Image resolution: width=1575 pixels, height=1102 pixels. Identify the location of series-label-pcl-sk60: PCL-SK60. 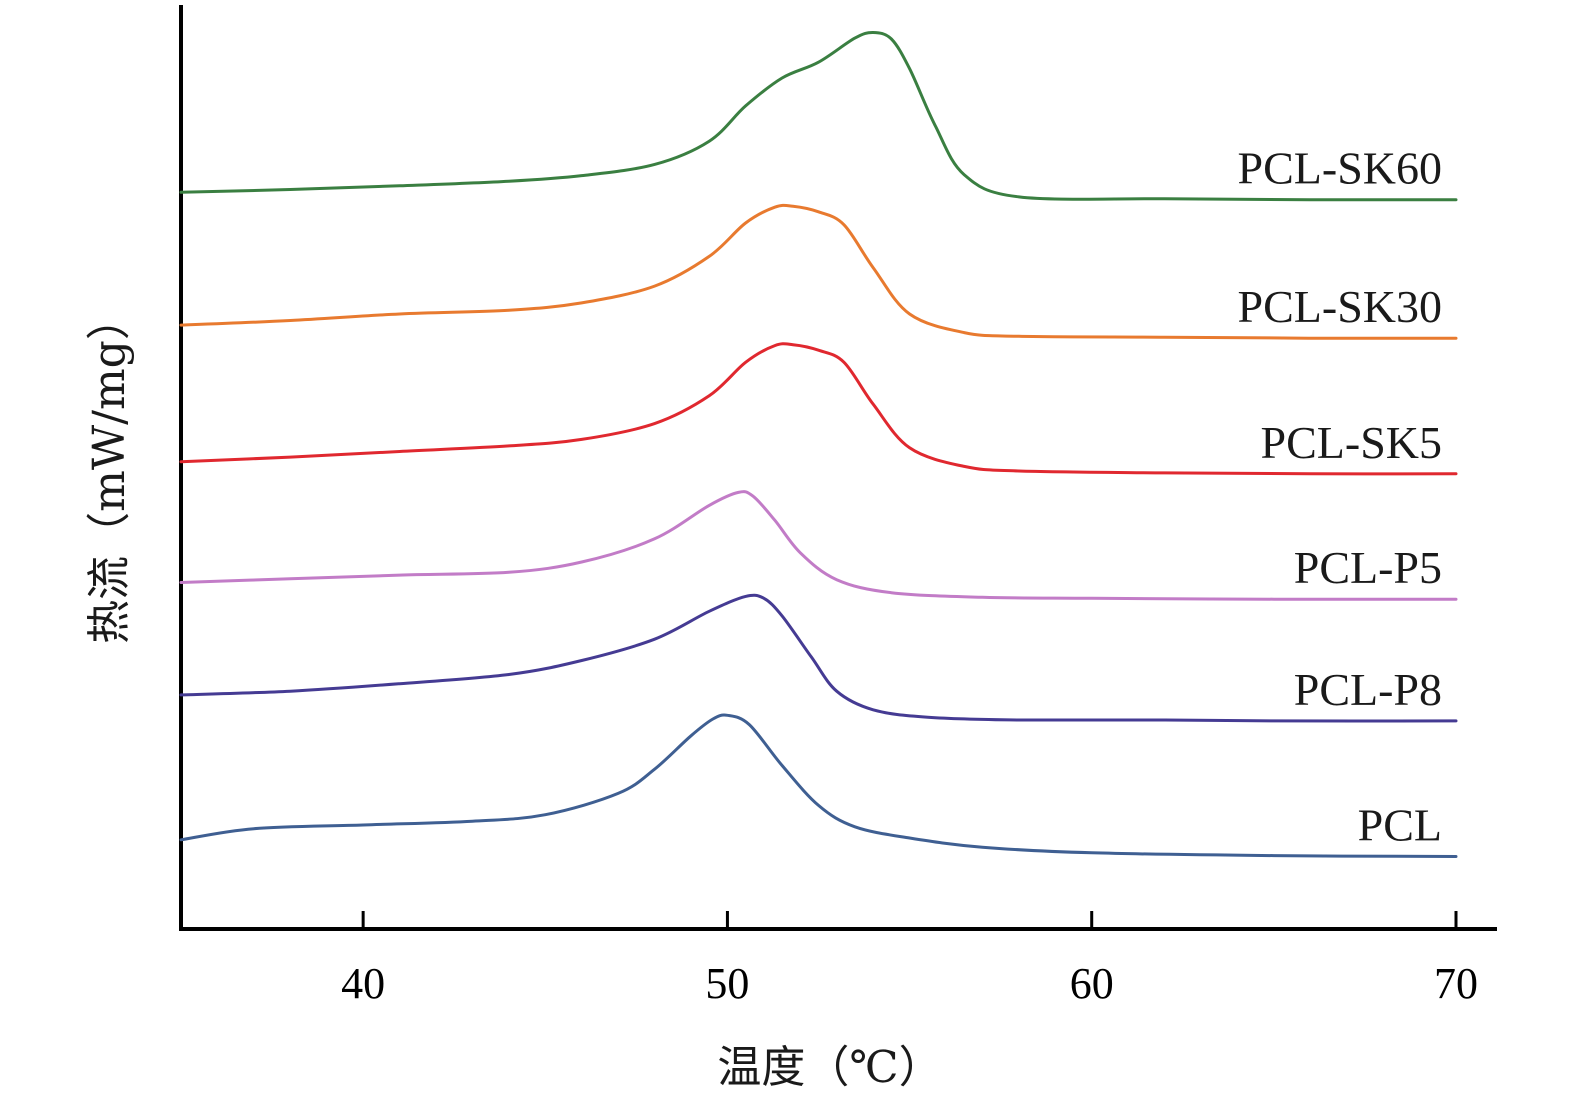
(1340, 168).